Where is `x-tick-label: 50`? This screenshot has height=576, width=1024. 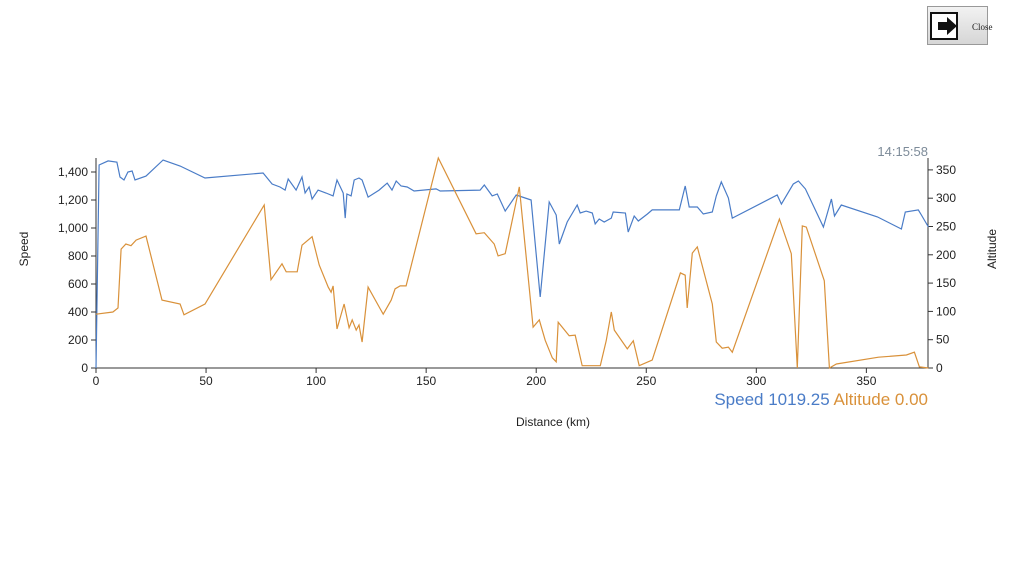 x-tick-label: 50 is located at coordinates (206, 381).